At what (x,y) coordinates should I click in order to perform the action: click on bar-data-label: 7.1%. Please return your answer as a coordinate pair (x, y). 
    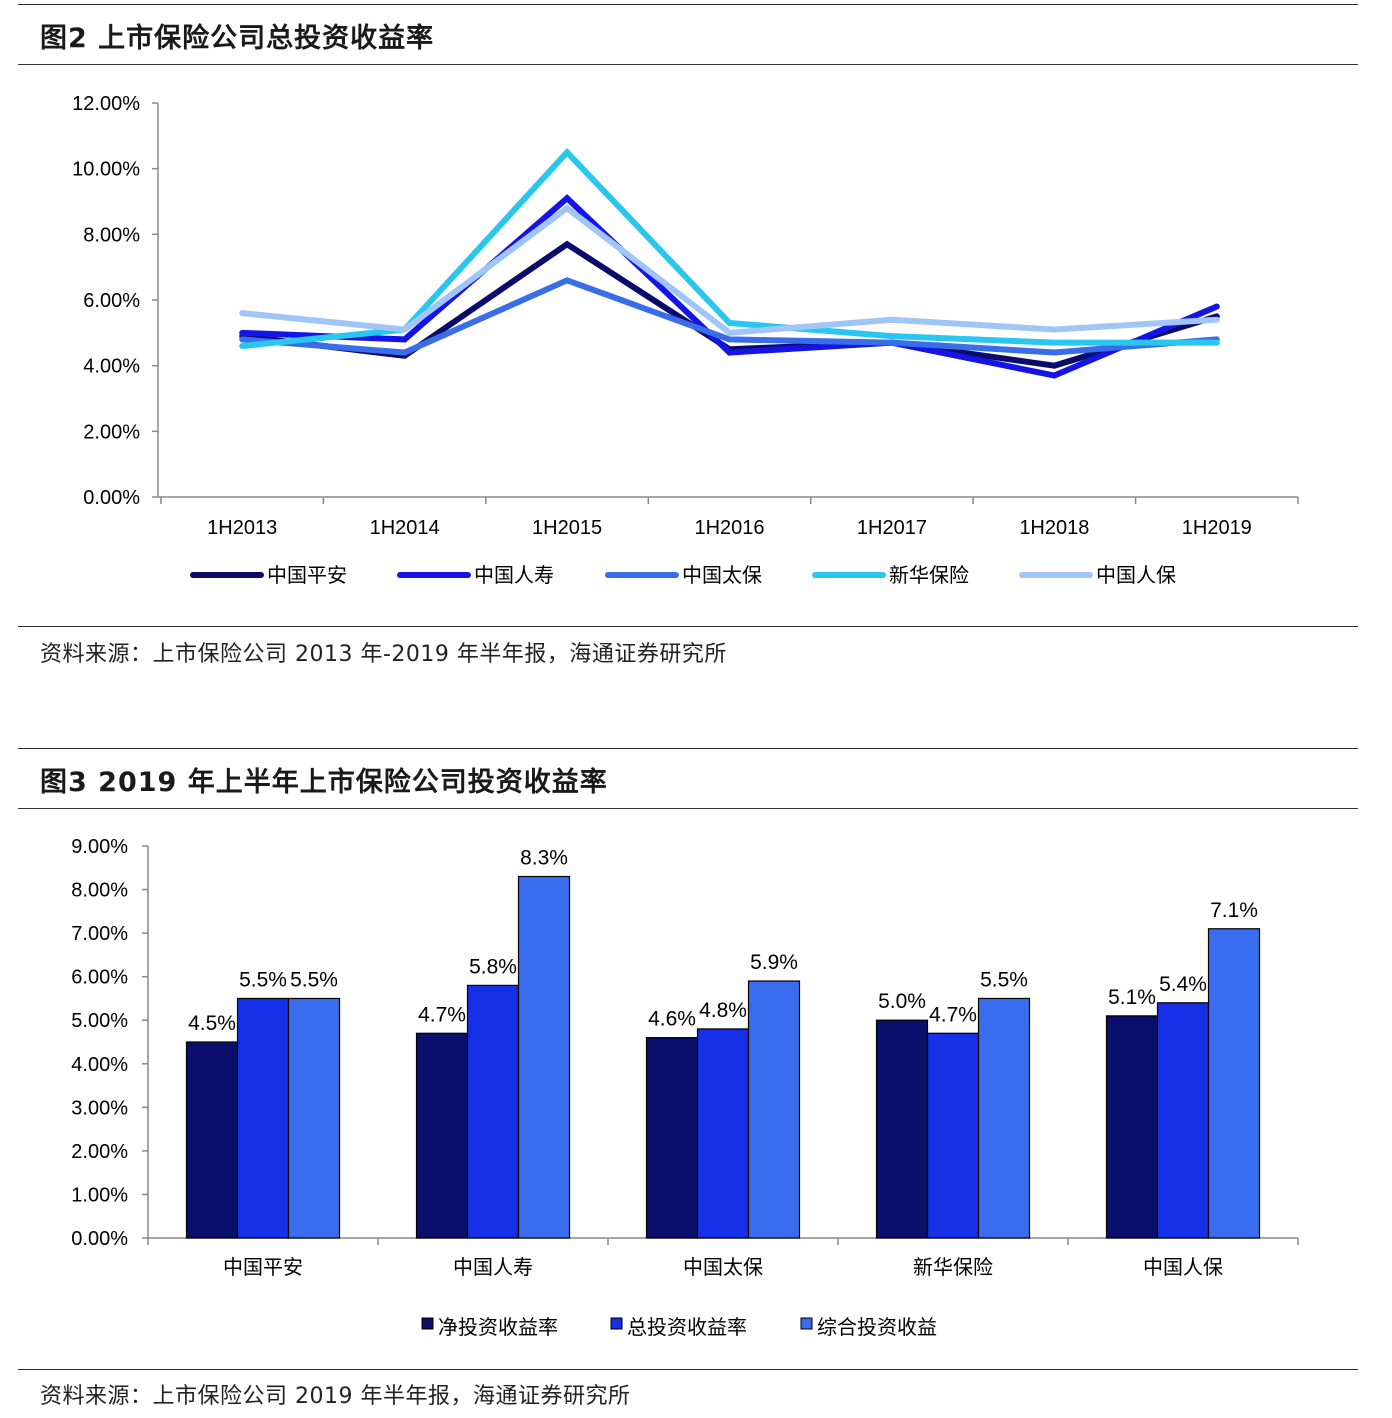
    Looking at the image, I should click on (1234, 910).